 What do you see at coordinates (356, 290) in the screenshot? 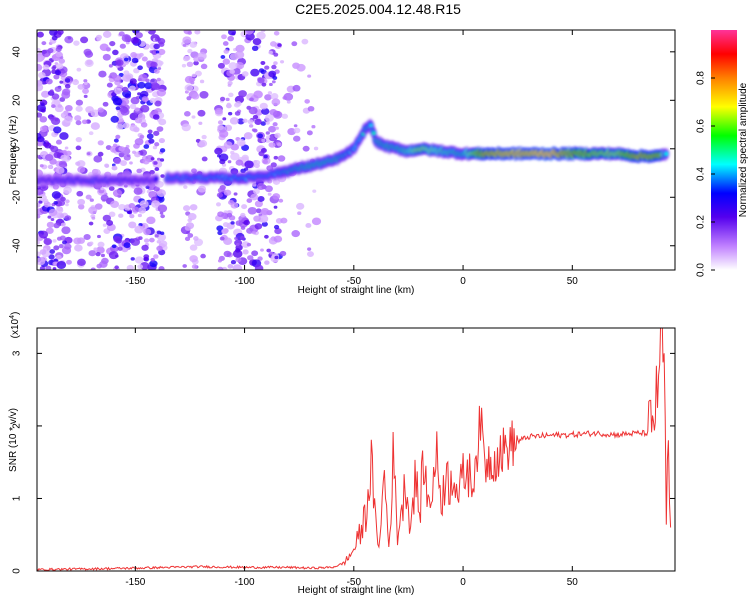
I see `spectrogram-x-label: Height of straight line (km)` at bounding box center [356, 290].